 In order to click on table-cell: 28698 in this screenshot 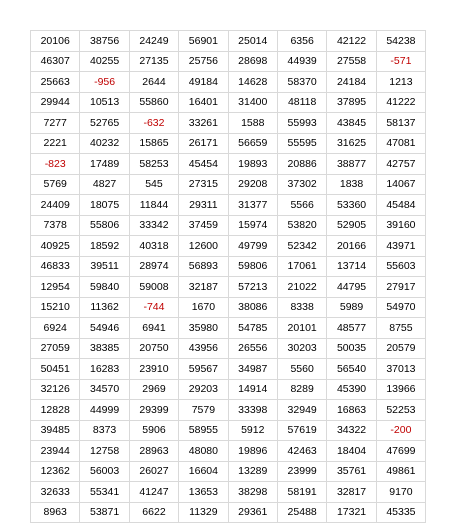, I will do `click(252, 61)`.